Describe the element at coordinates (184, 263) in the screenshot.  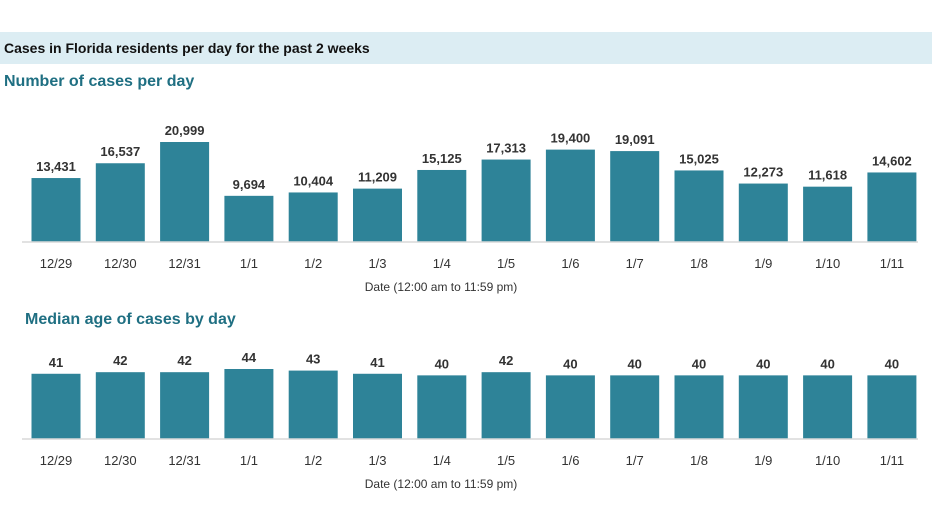
I see `cases-tick-label: 12/31` at that location.